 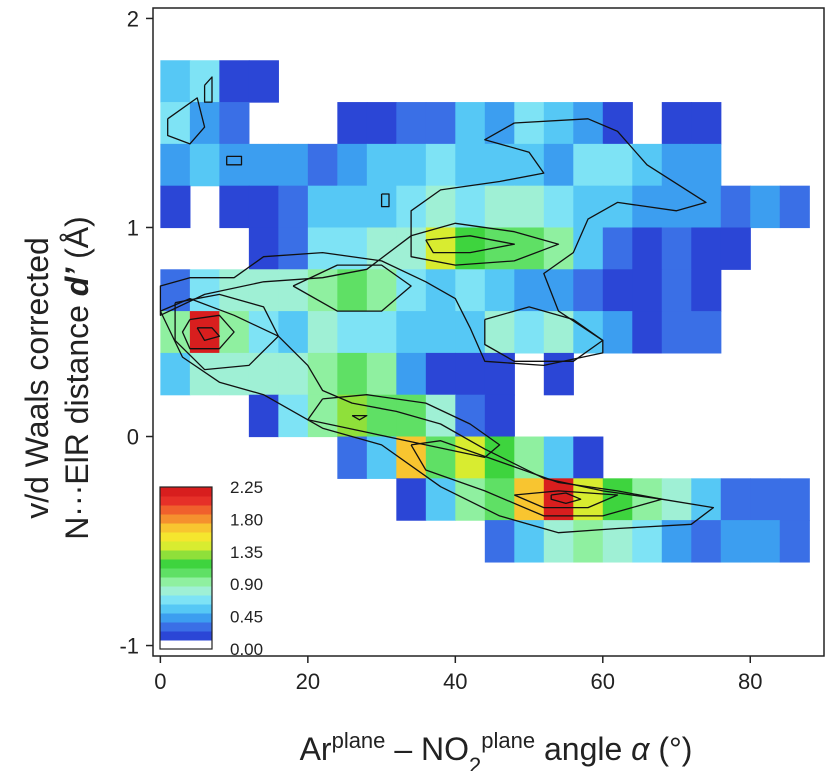 I want to click on y-tick-label: 1, so click(x=133, y=227).